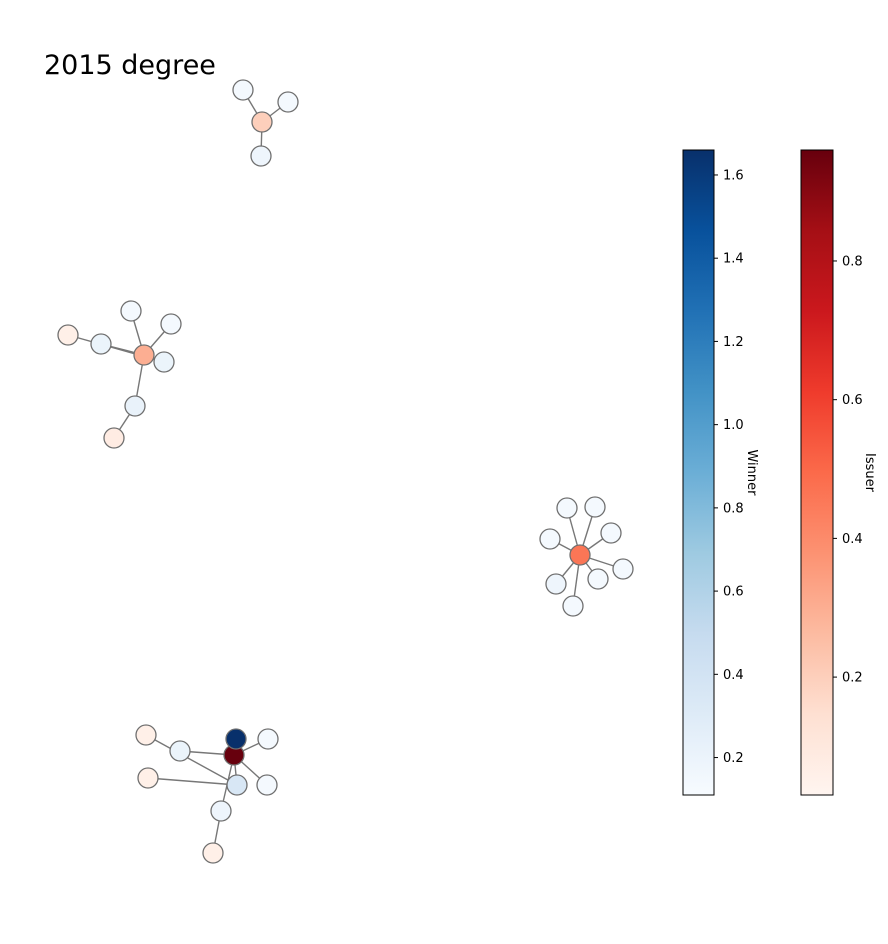  What do you see at coordinates (733, 425) in the screenshot?
I see `winner-tick-label: 1.0` at bounding box center [733, 425].